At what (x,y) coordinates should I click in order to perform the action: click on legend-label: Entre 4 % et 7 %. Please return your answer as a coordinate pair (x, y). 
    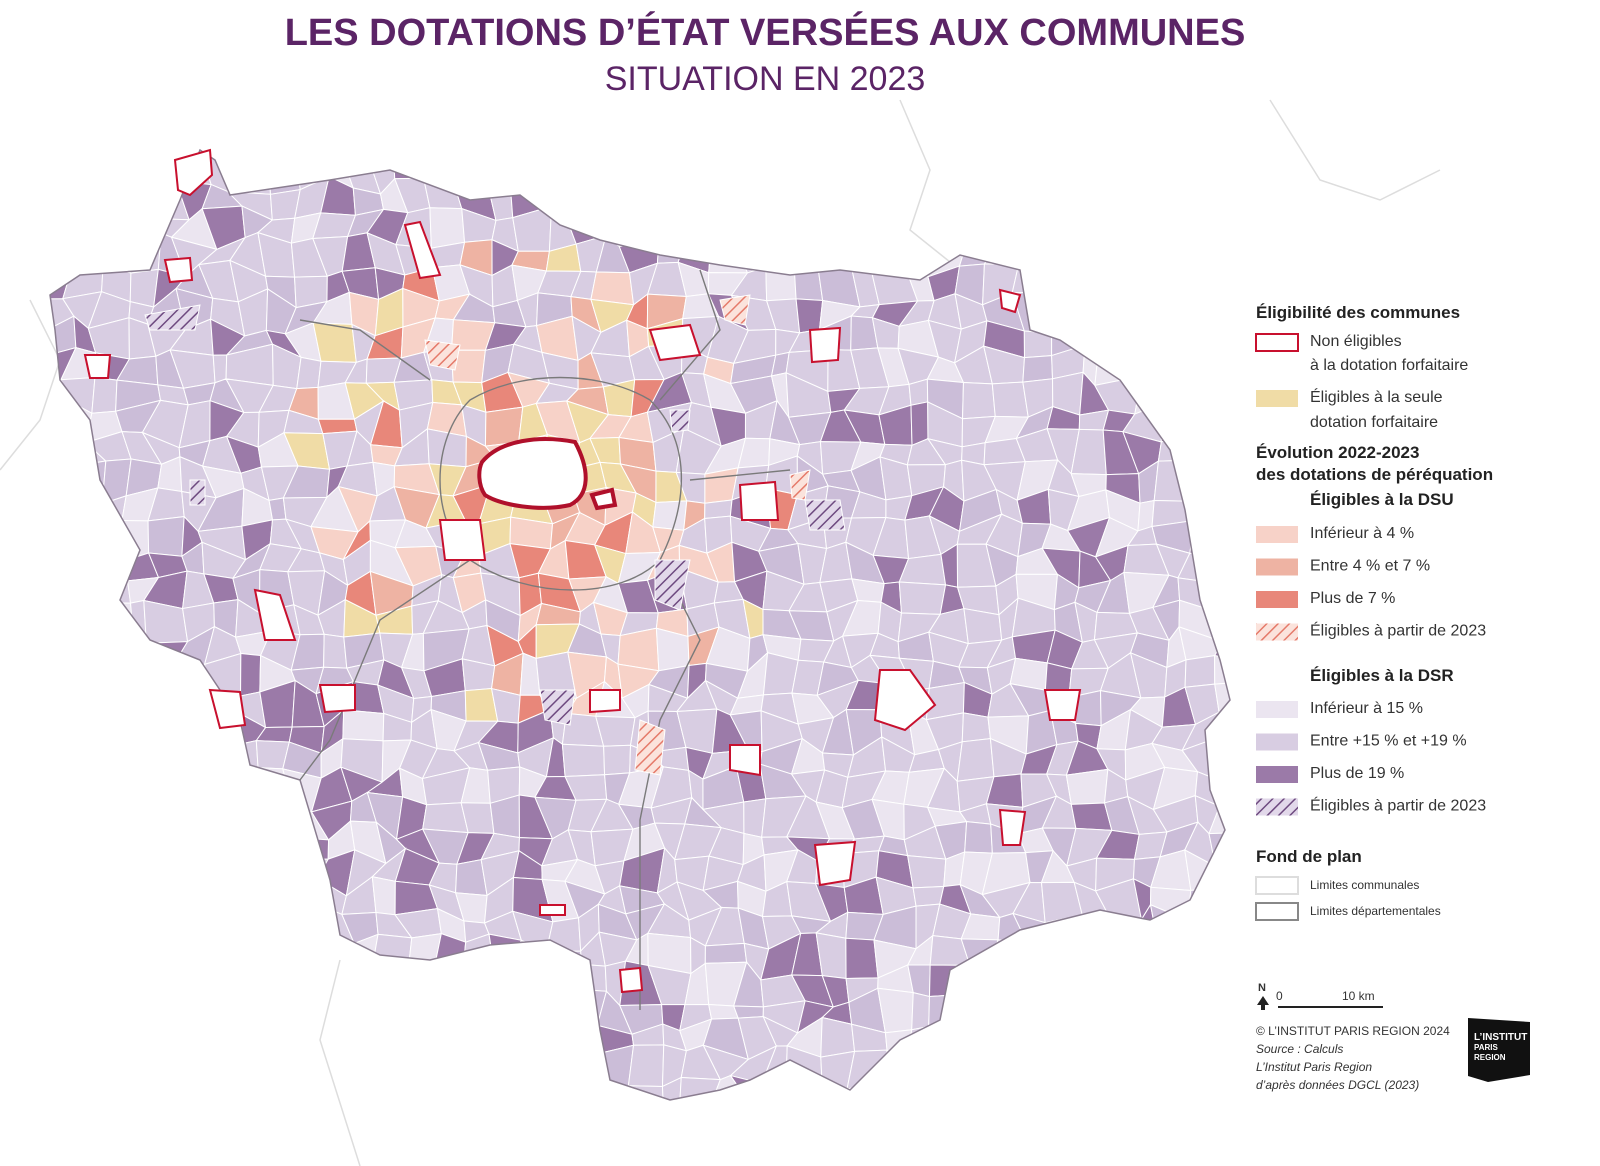
    Looking at the image, I should click on (1370, 566).